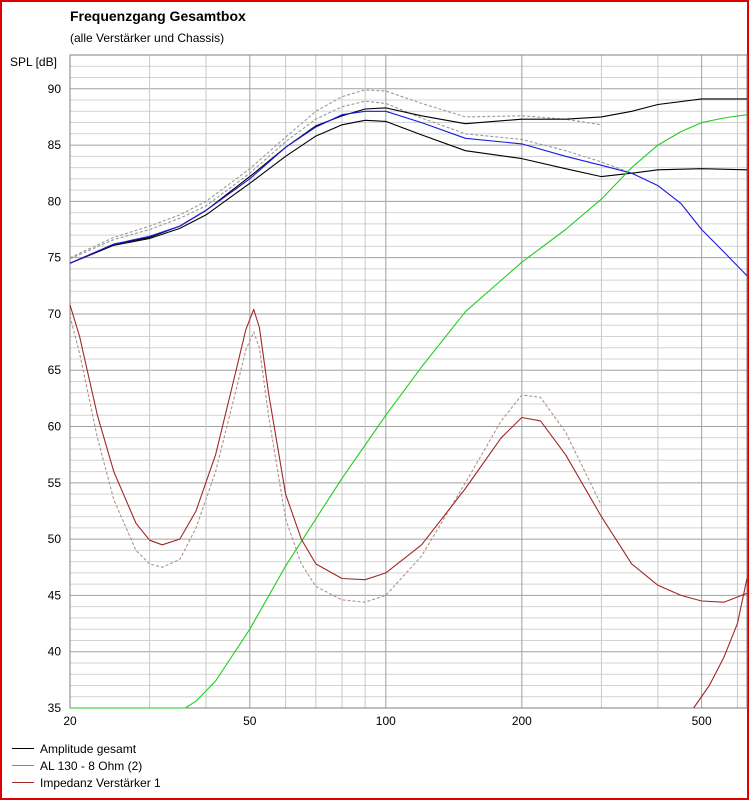  Describe the element at coordinates (55, 89) in the screenshot. I see `y-tick-label: 90` at that location.